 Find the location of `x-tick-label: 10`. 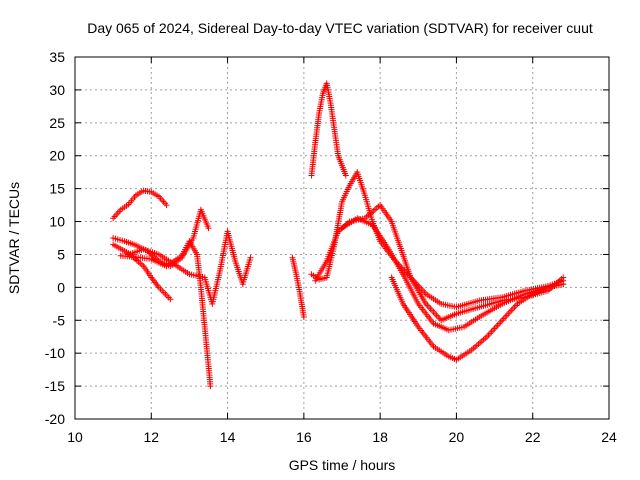

x-tick-label: 10 is located at coordinates (75, 437).